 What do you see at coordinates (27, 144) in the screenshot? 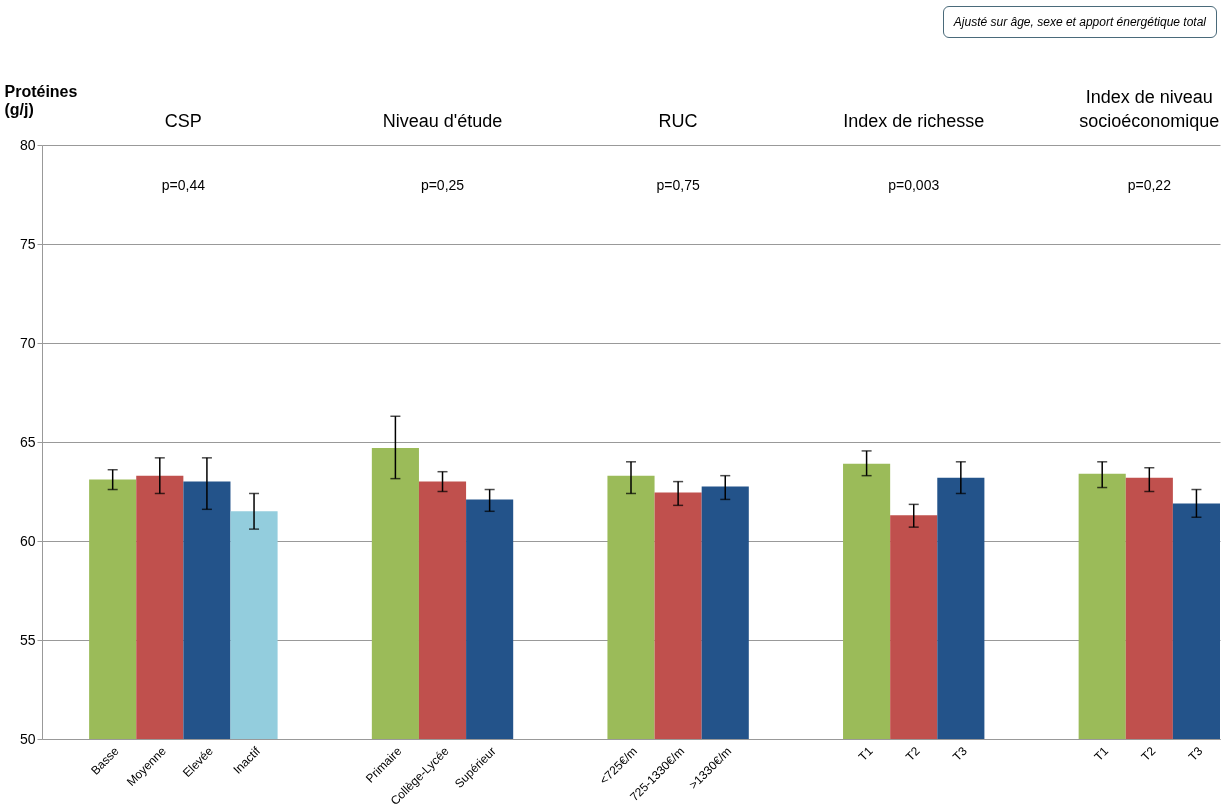
I see `y-tick-label: 80` at bounding box center [27, 144].